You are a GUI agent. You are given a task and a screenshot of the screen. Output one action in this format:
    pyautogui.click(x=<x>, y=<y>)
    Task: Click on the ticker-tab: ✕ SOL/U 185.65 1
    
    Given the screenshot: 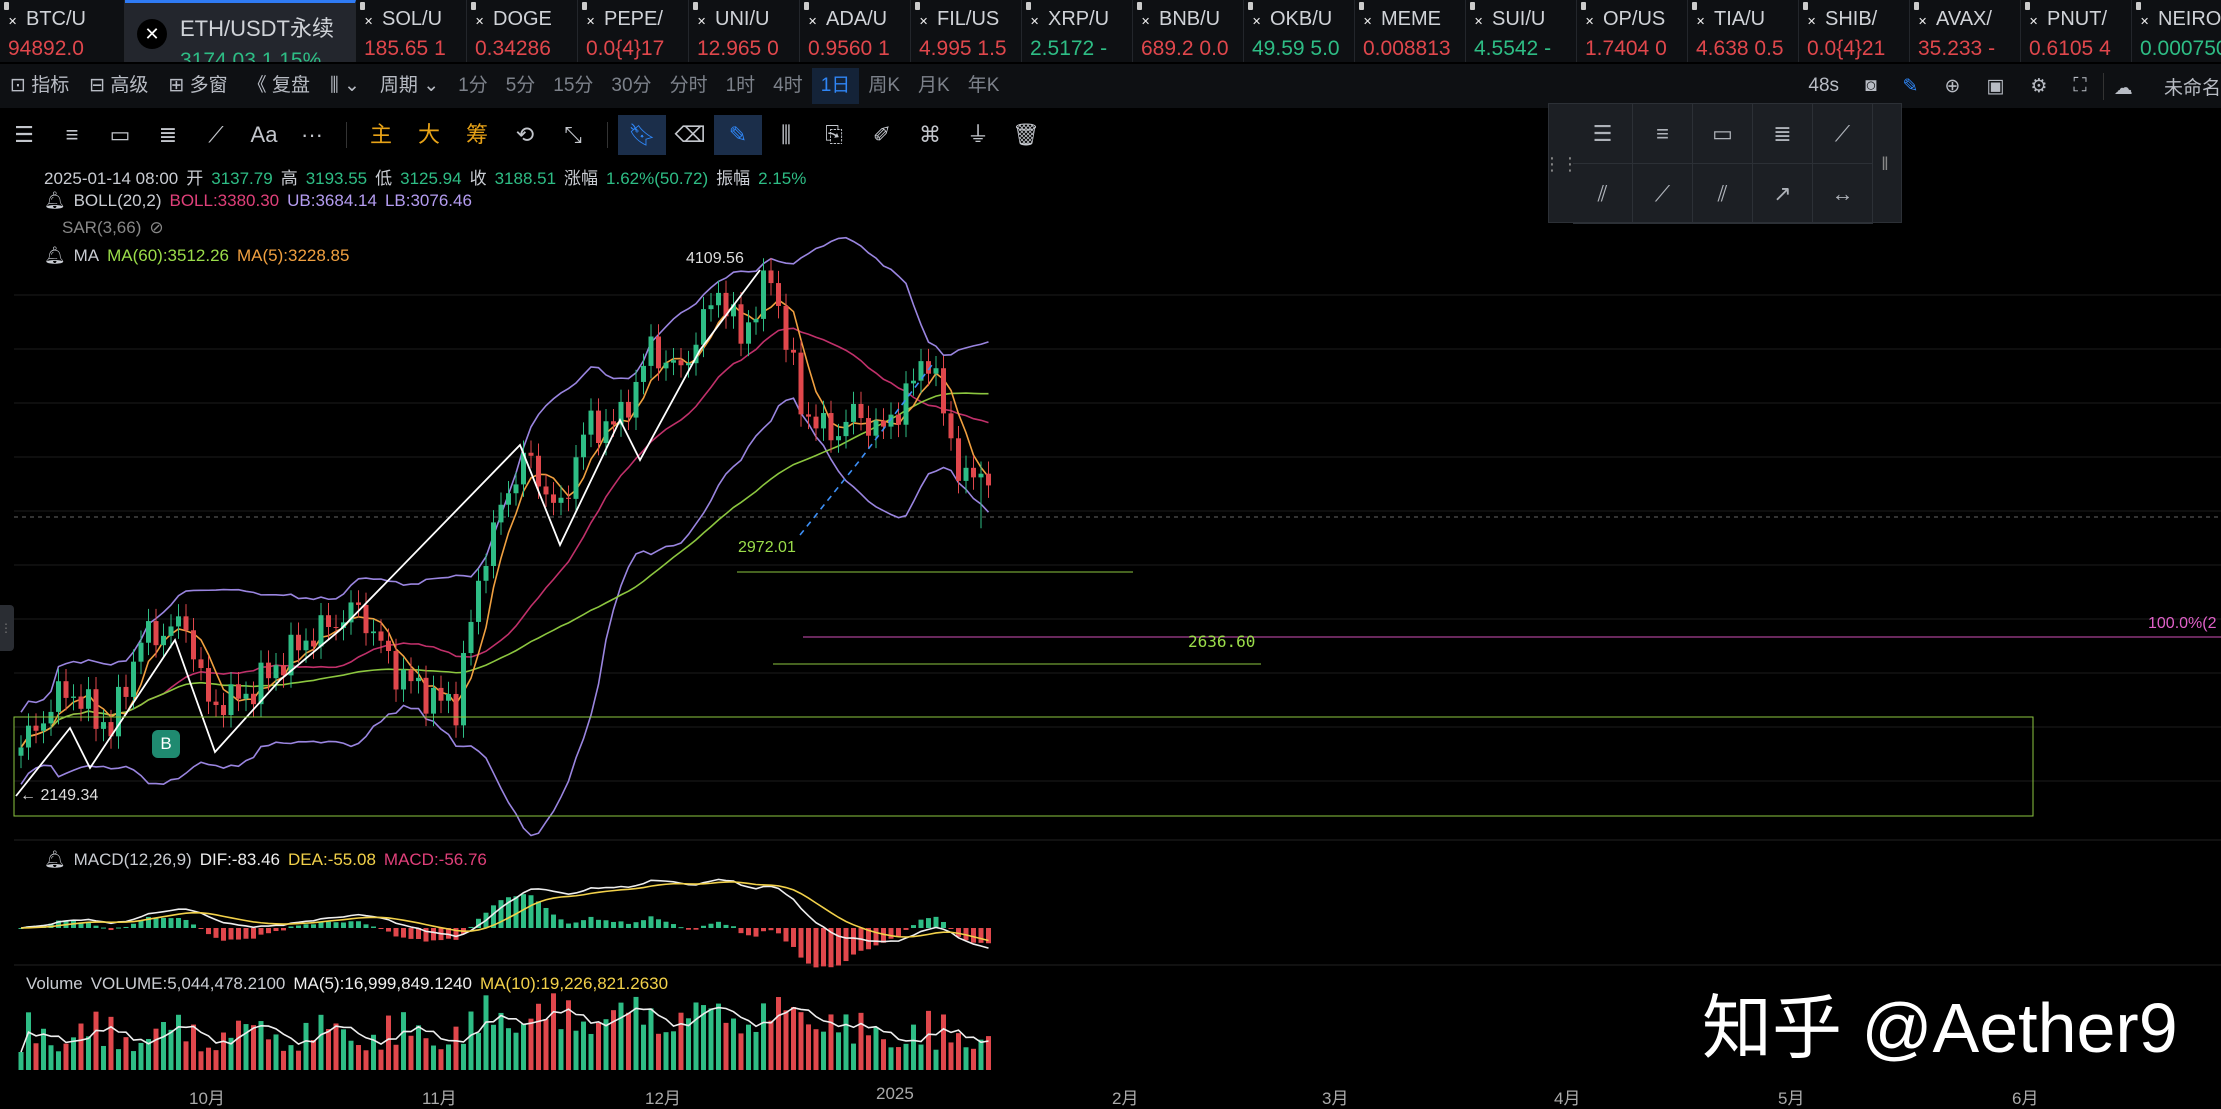 What is the action you would take?
    pyautogui.click(x=411, y=31)
    